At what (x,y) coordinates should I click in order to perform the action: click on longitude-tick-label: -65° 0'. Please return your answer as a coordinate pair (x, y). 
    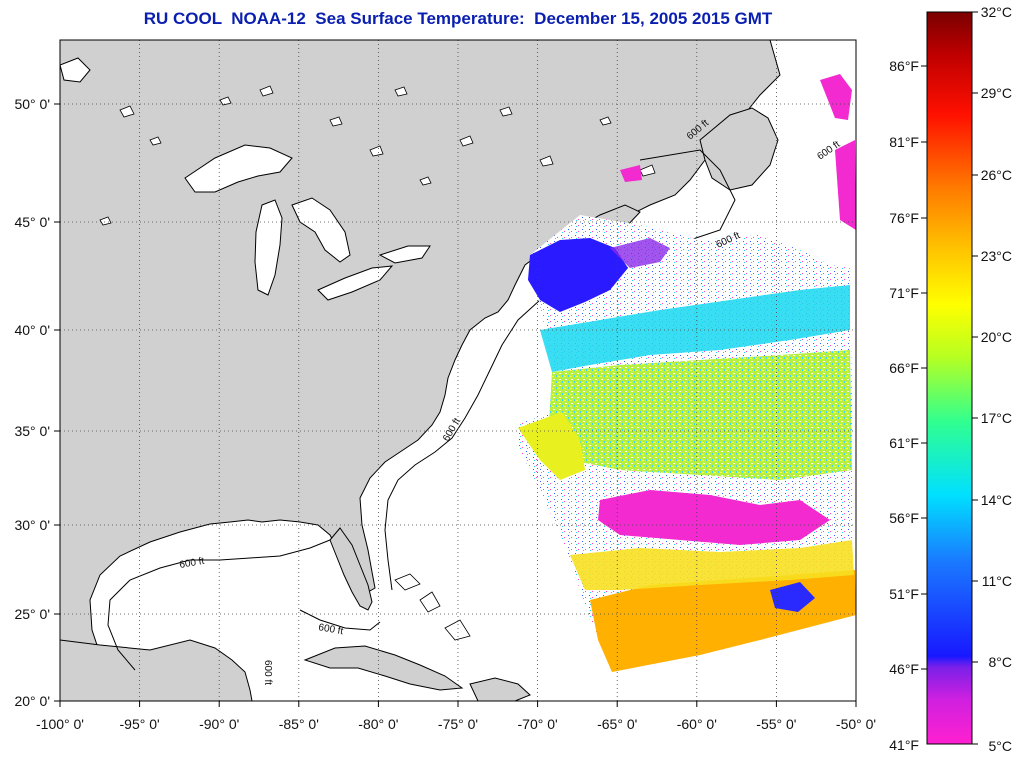
    Looking at the image, I should click on (617, 724).